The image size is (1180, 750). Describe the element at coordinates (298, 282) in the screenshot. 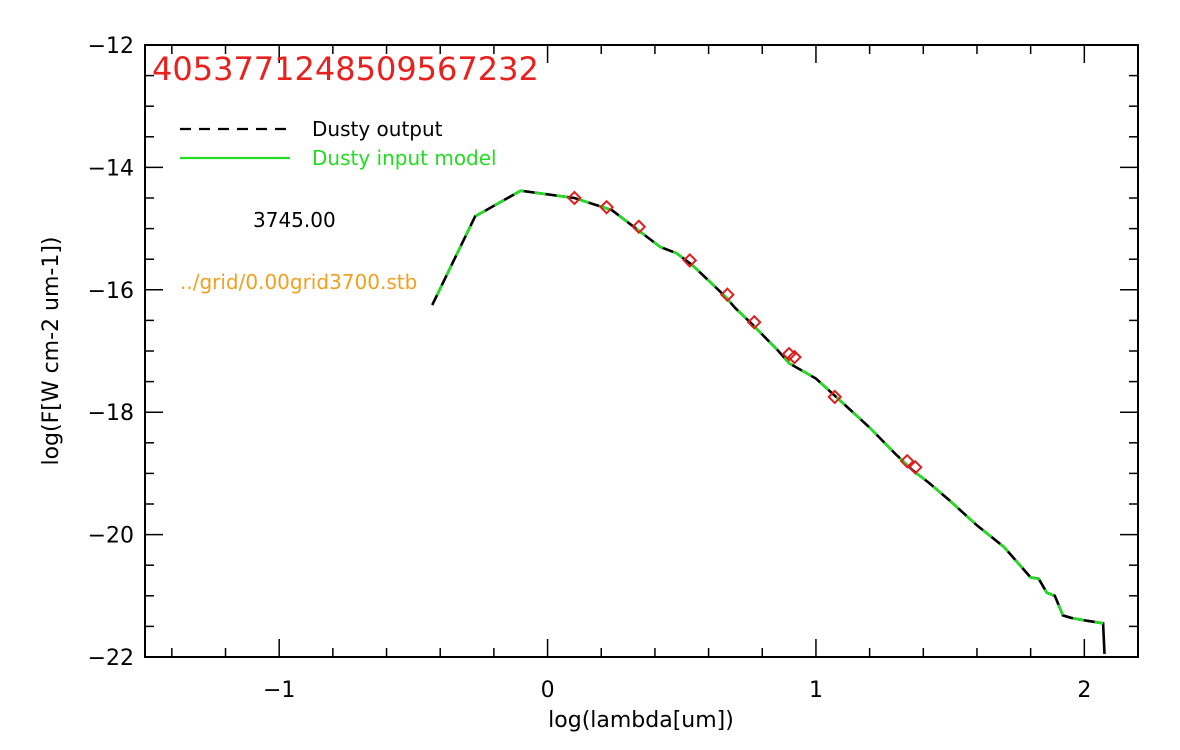

I see `grid-file-label: ../grid/0.00grid3700.stb` at that location.